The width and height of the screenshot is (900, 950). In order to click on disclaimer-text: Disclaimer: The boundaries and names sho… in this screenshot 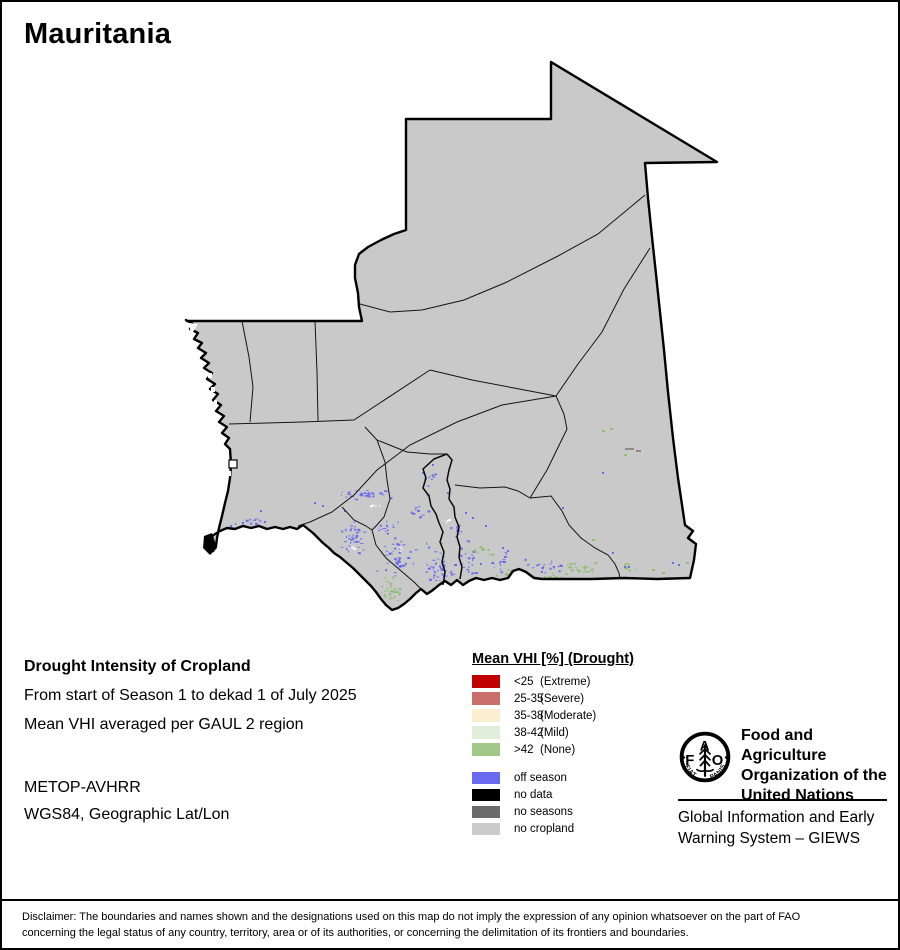, I will do `click(450, 925)`.